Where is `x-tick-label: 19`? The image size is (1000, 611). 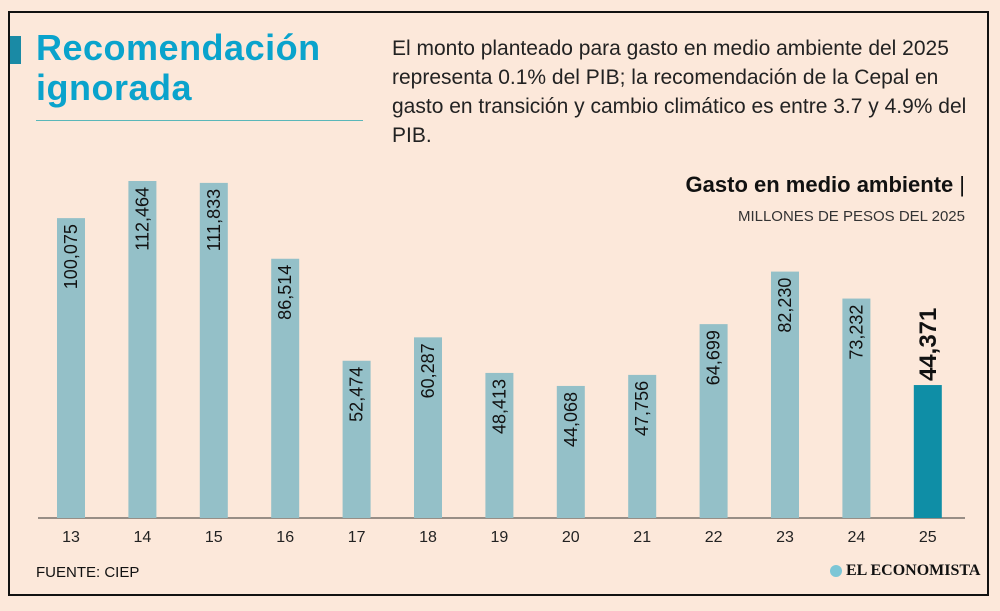 x-tick-label: 19 is located at coordinates (500, 537).